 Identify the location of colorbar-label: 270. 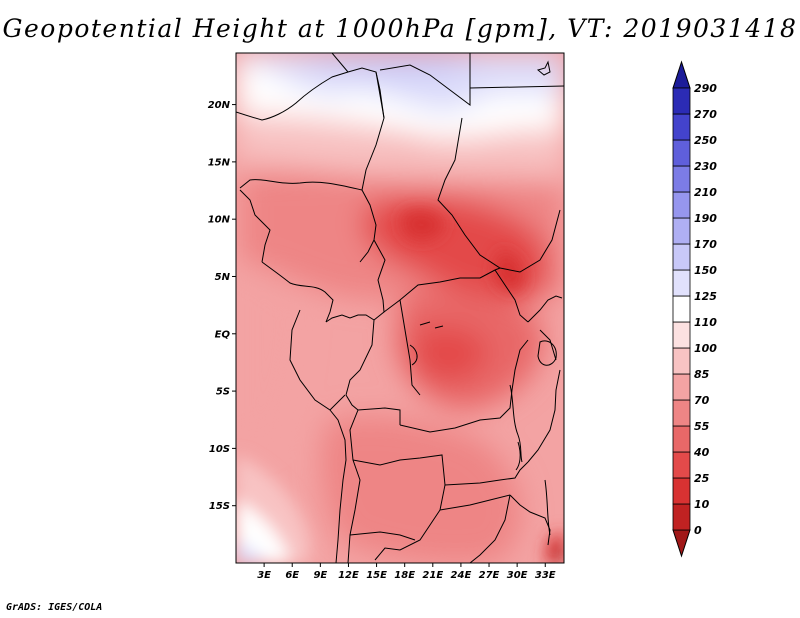
(705, 114).